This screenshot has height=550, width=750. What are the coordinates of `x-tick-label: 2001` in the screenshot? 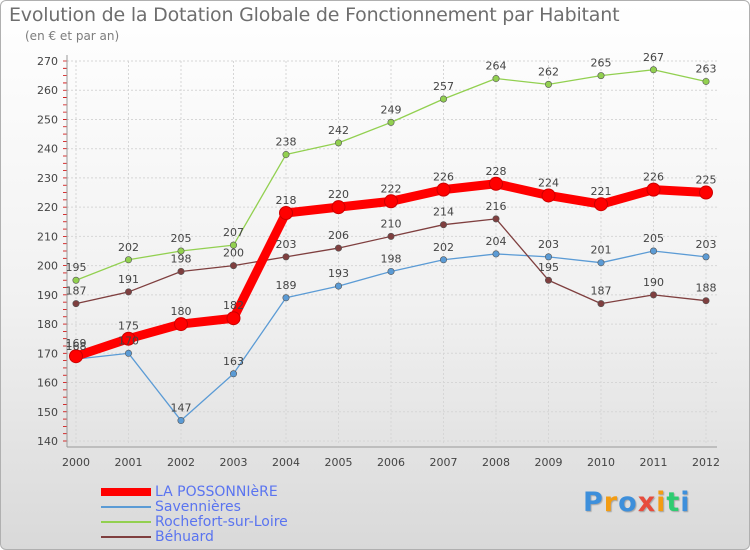 It's located at (129, 462).